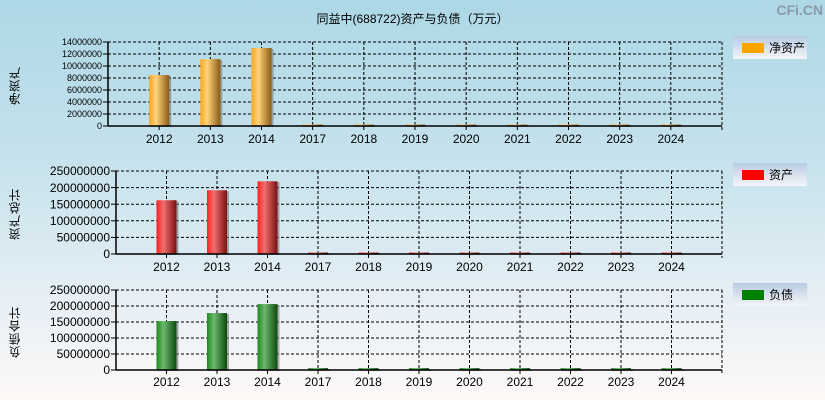 Image resolution: width=825 pixels, height=400 pixels. I want to click on legend-label: 负债, so click(781, 295).